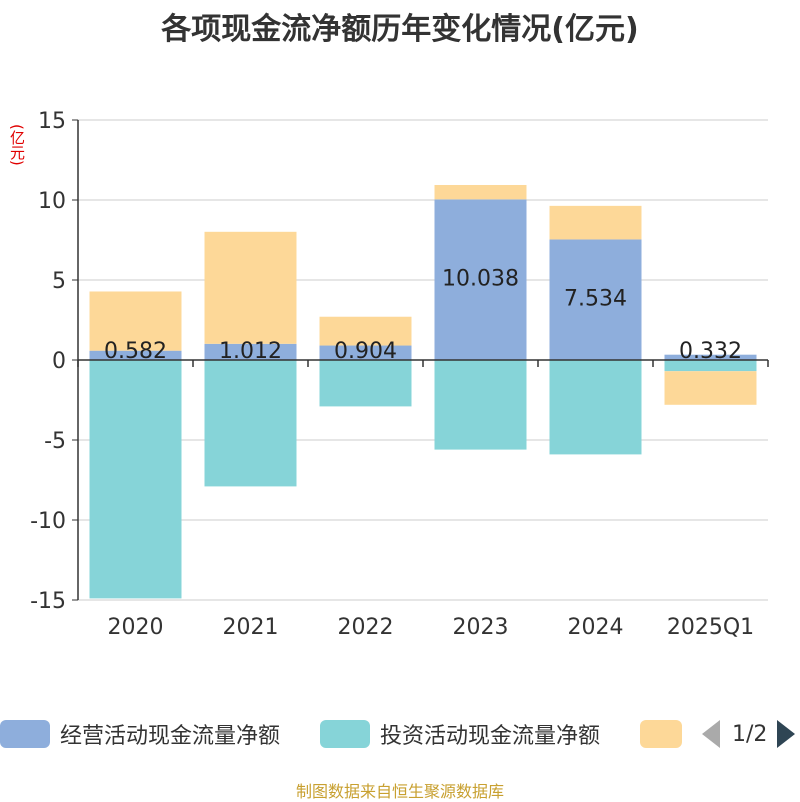  I want to click on legend-swatch-operating, so click(25, 734).